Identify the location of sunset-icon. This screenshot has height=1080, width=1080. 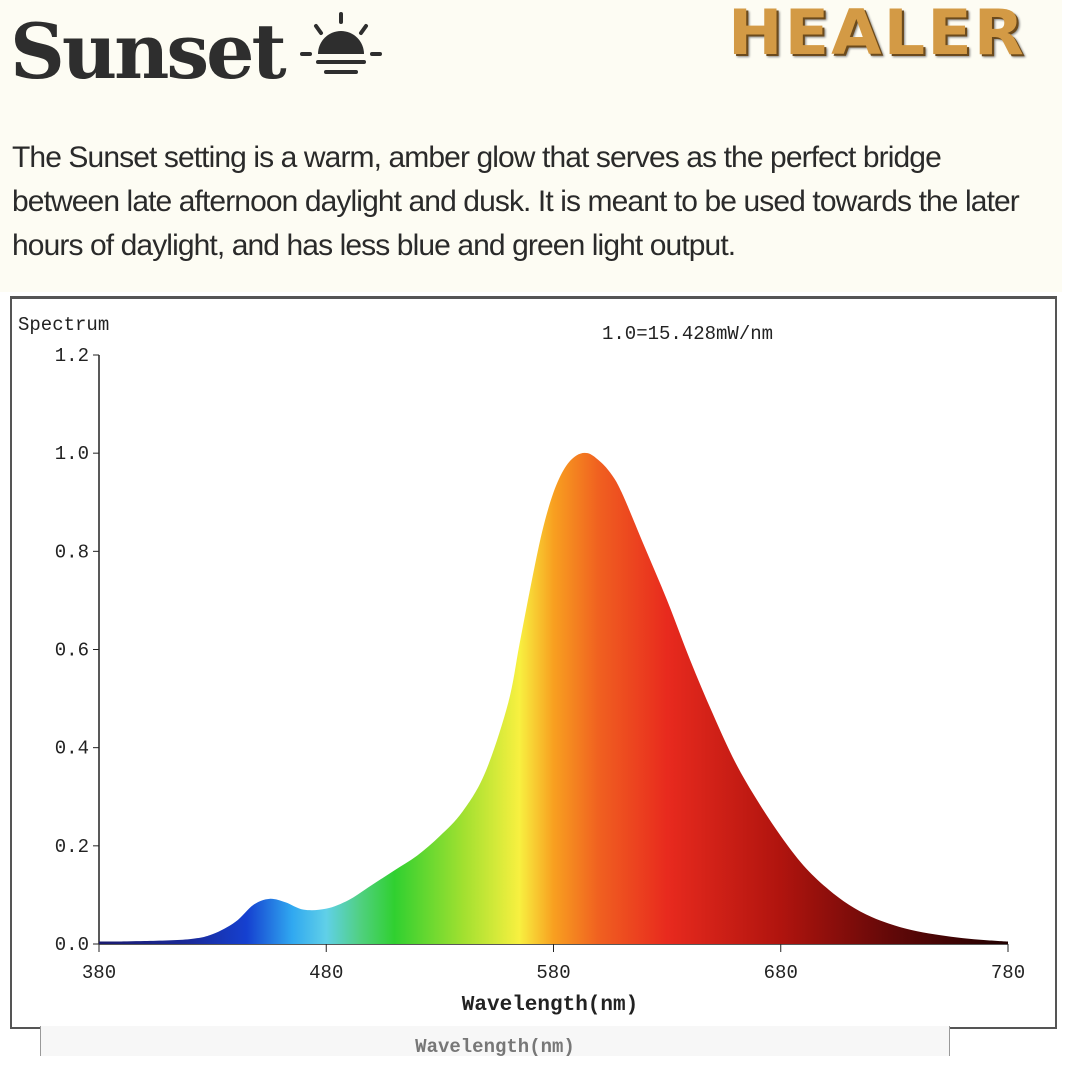
(341, 43).